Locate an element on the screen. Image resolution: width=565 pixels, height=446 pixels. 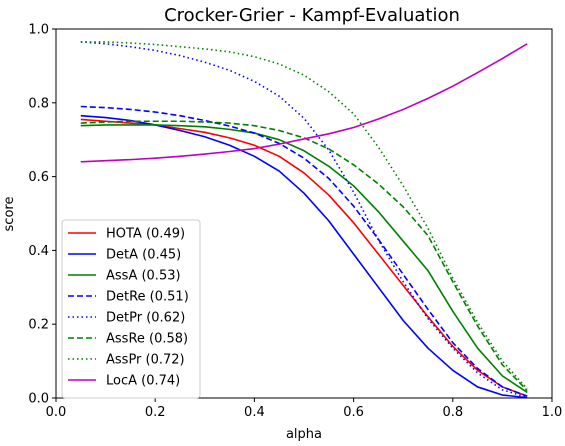
x-tick-label: 0.8 is located at coordinates (452, 412).